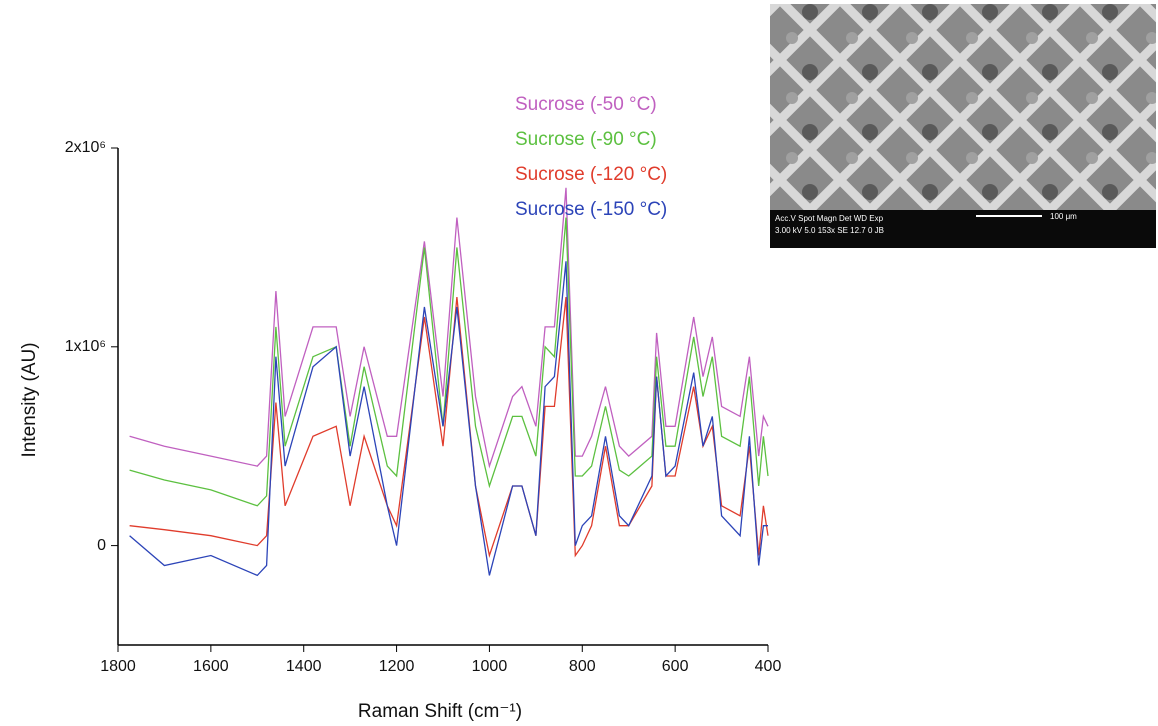 The image size is (1158, 726). What do you see at coordinates (586, 104) in the screenshot?
I see `legend-entry: Sucrose (-50 °C)` at bounding box center [586, 104].